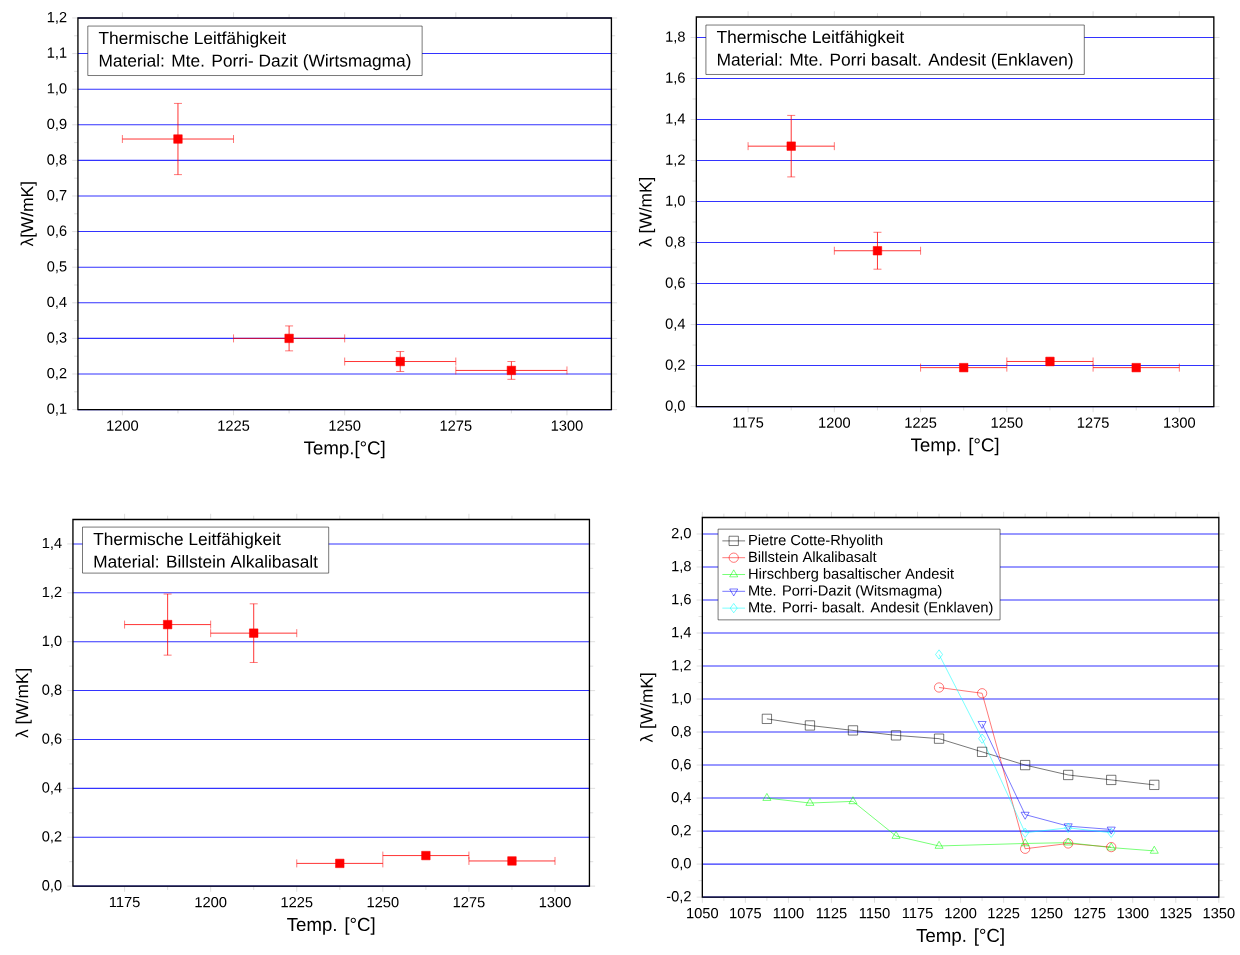 The width and height of the screenshot is (1240, 955). What do you see at coordinates (831, 913) in the screenshot?
I see `x-tick-label: 1125` at bounding box center [831, 913].